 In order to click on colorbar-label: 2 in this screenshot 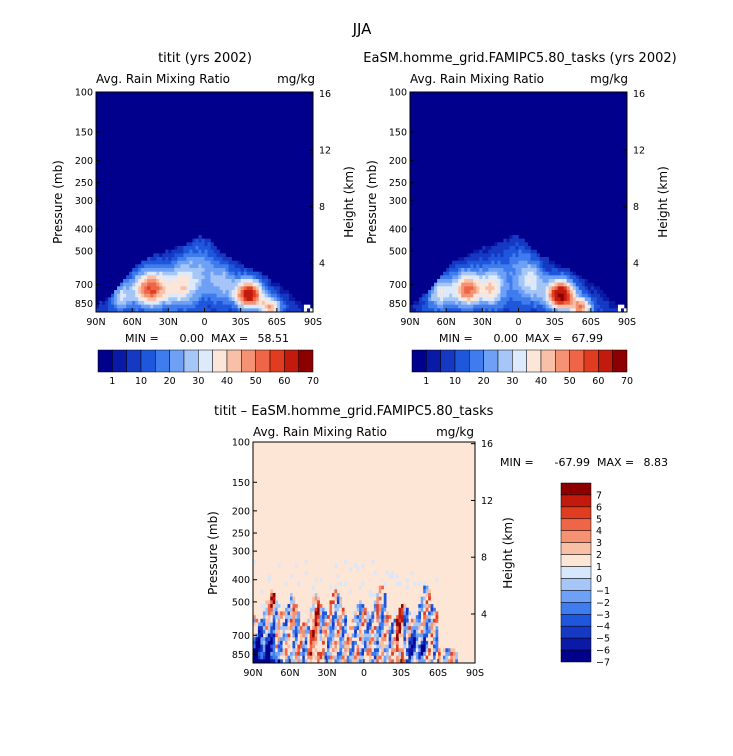, I will do `click(599, 555)`.